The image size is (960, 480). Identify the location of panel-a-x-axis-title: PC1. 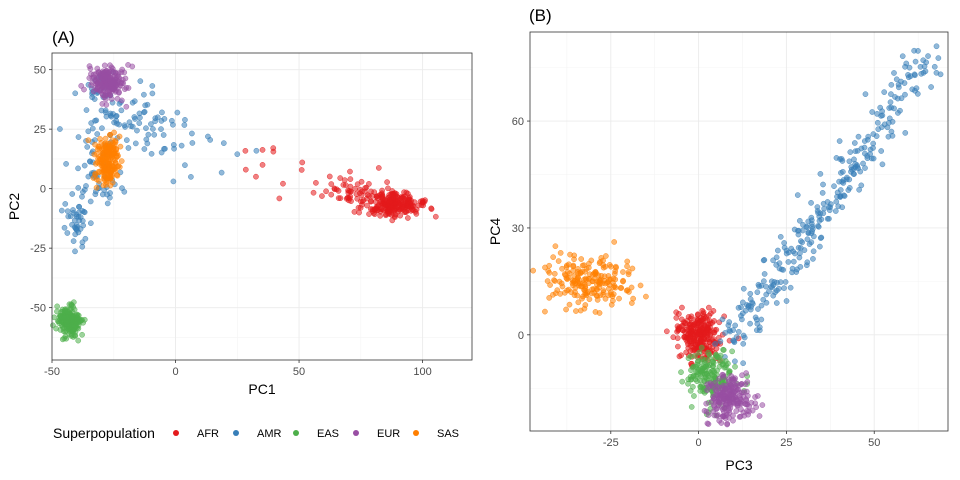
(261, 389).